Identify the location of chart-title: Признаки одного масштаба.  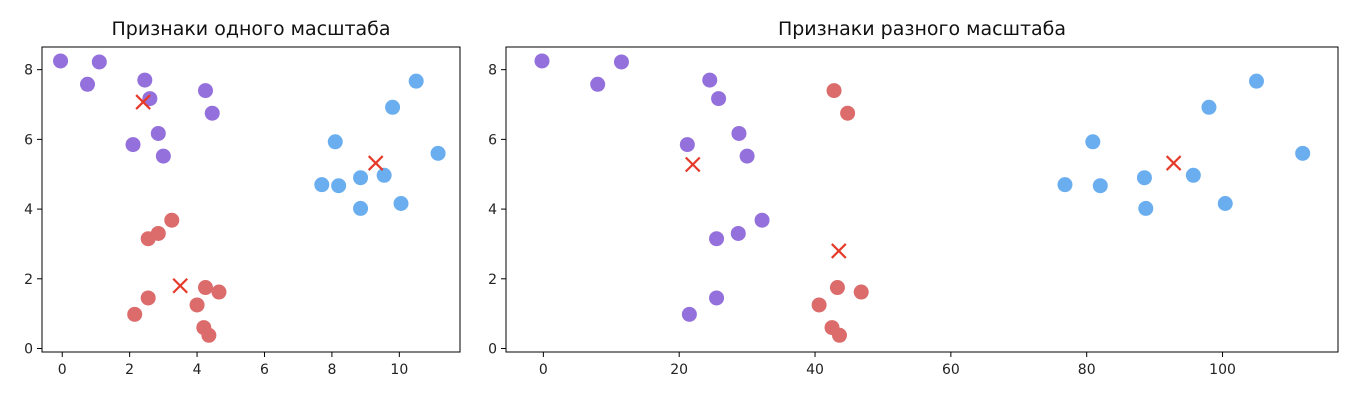
(250, 29).